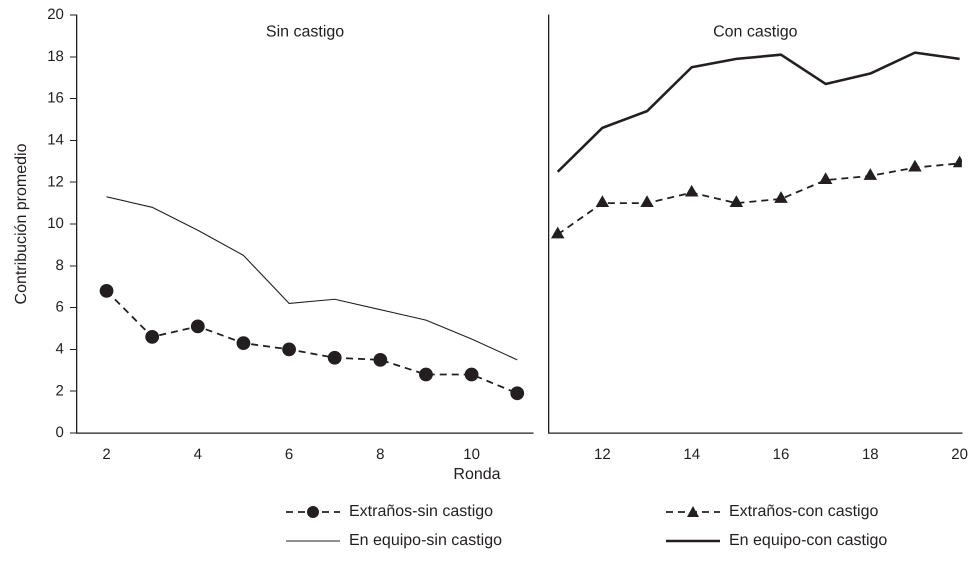 This screenshot has height=588, width=974. Describe the element at coordinates (55, 140) in the screenshot. I see `y-tick-label: 14` at that location.